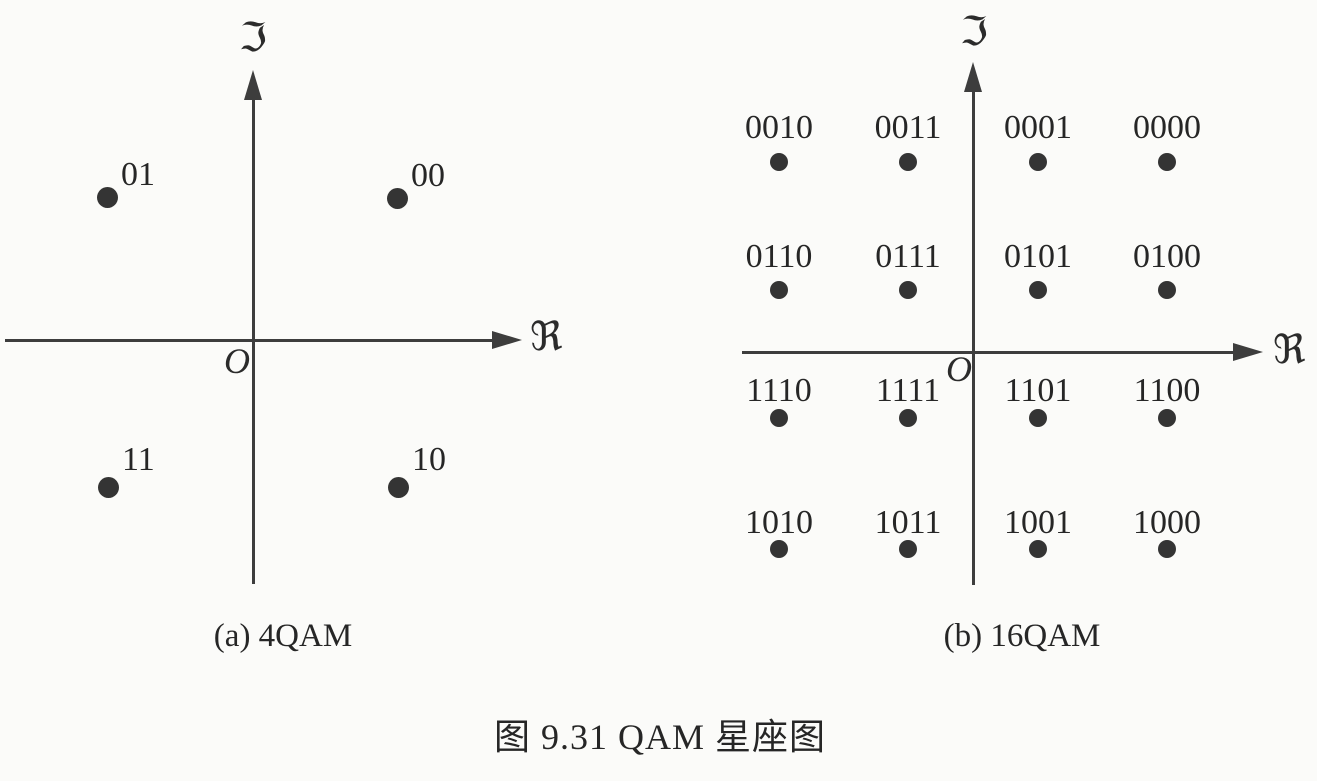  I want to click on point-label: 0101, so click(1038, 256).